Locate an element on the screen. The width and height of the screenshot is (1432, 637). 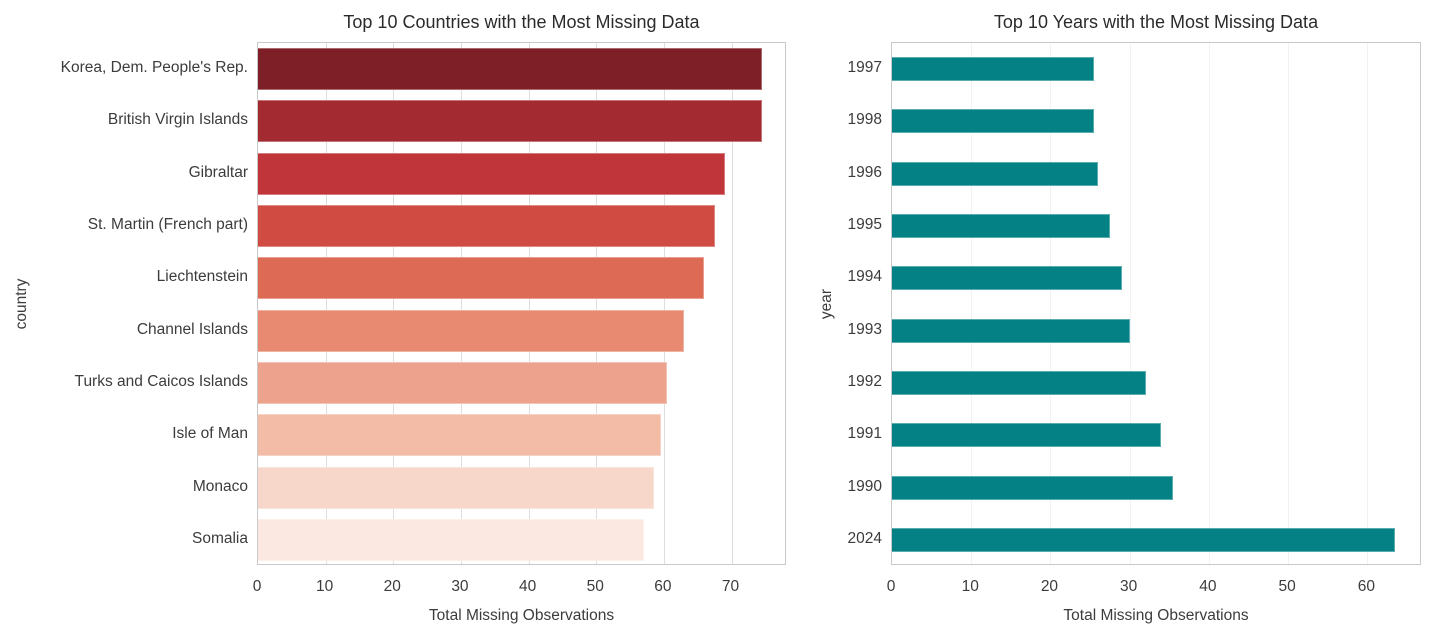
y-tick-label: Channel Islands is located at coordinates (192, 329).